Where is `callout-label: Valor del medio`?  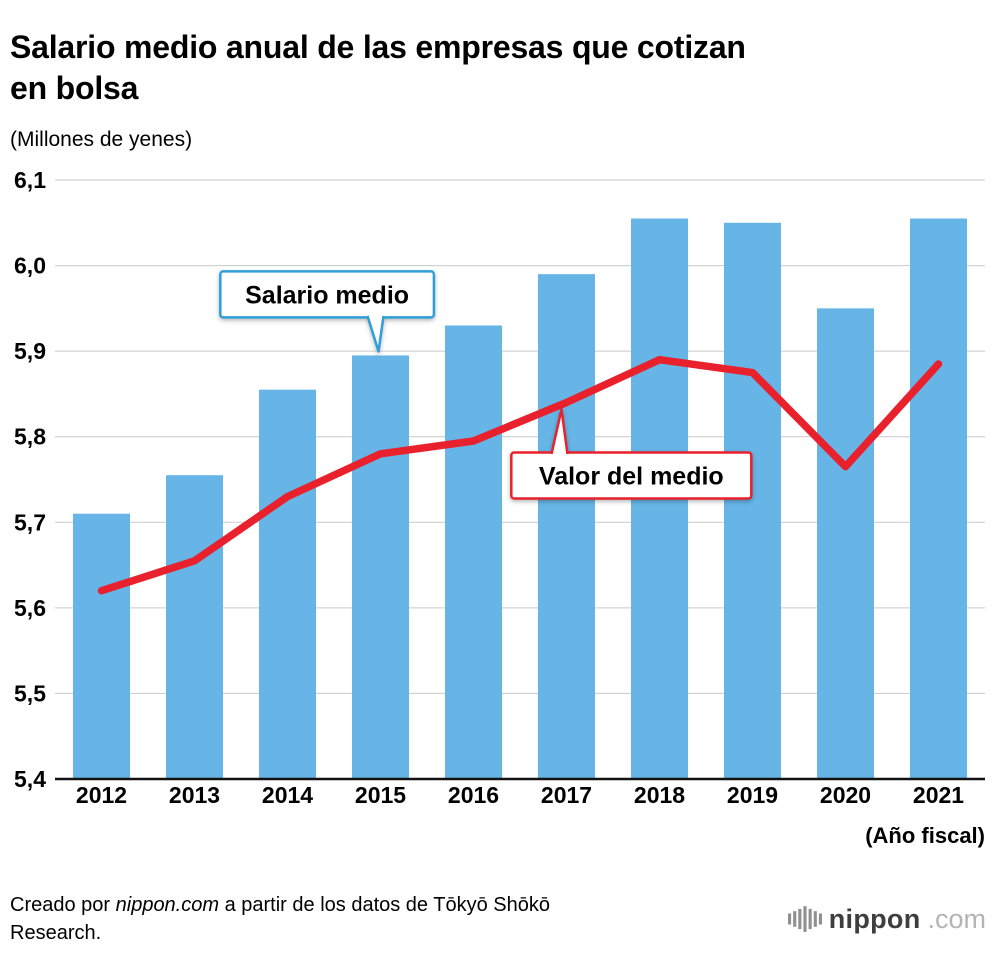
callout-label: Valor del medio is located at coordinates (631, 476).